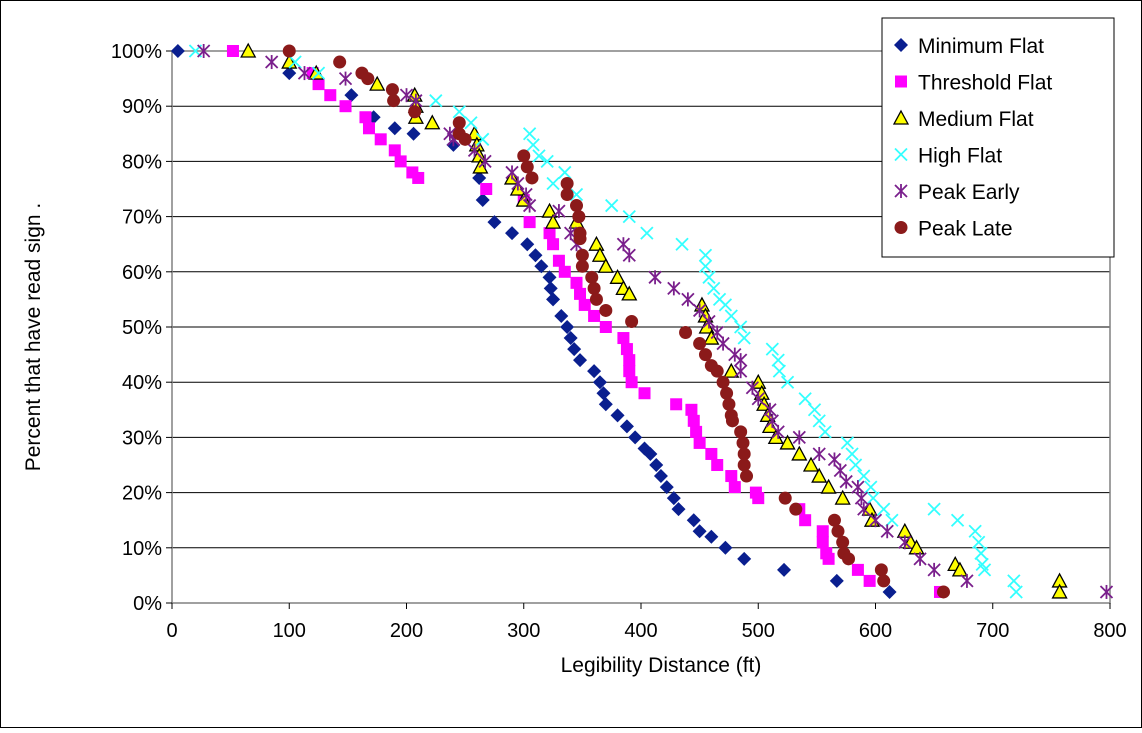 Image resolution: width=1142 pixels, height=733 pixels. I want to click on legend-item-medium-flat: Medium Flat, so click(963, 119).